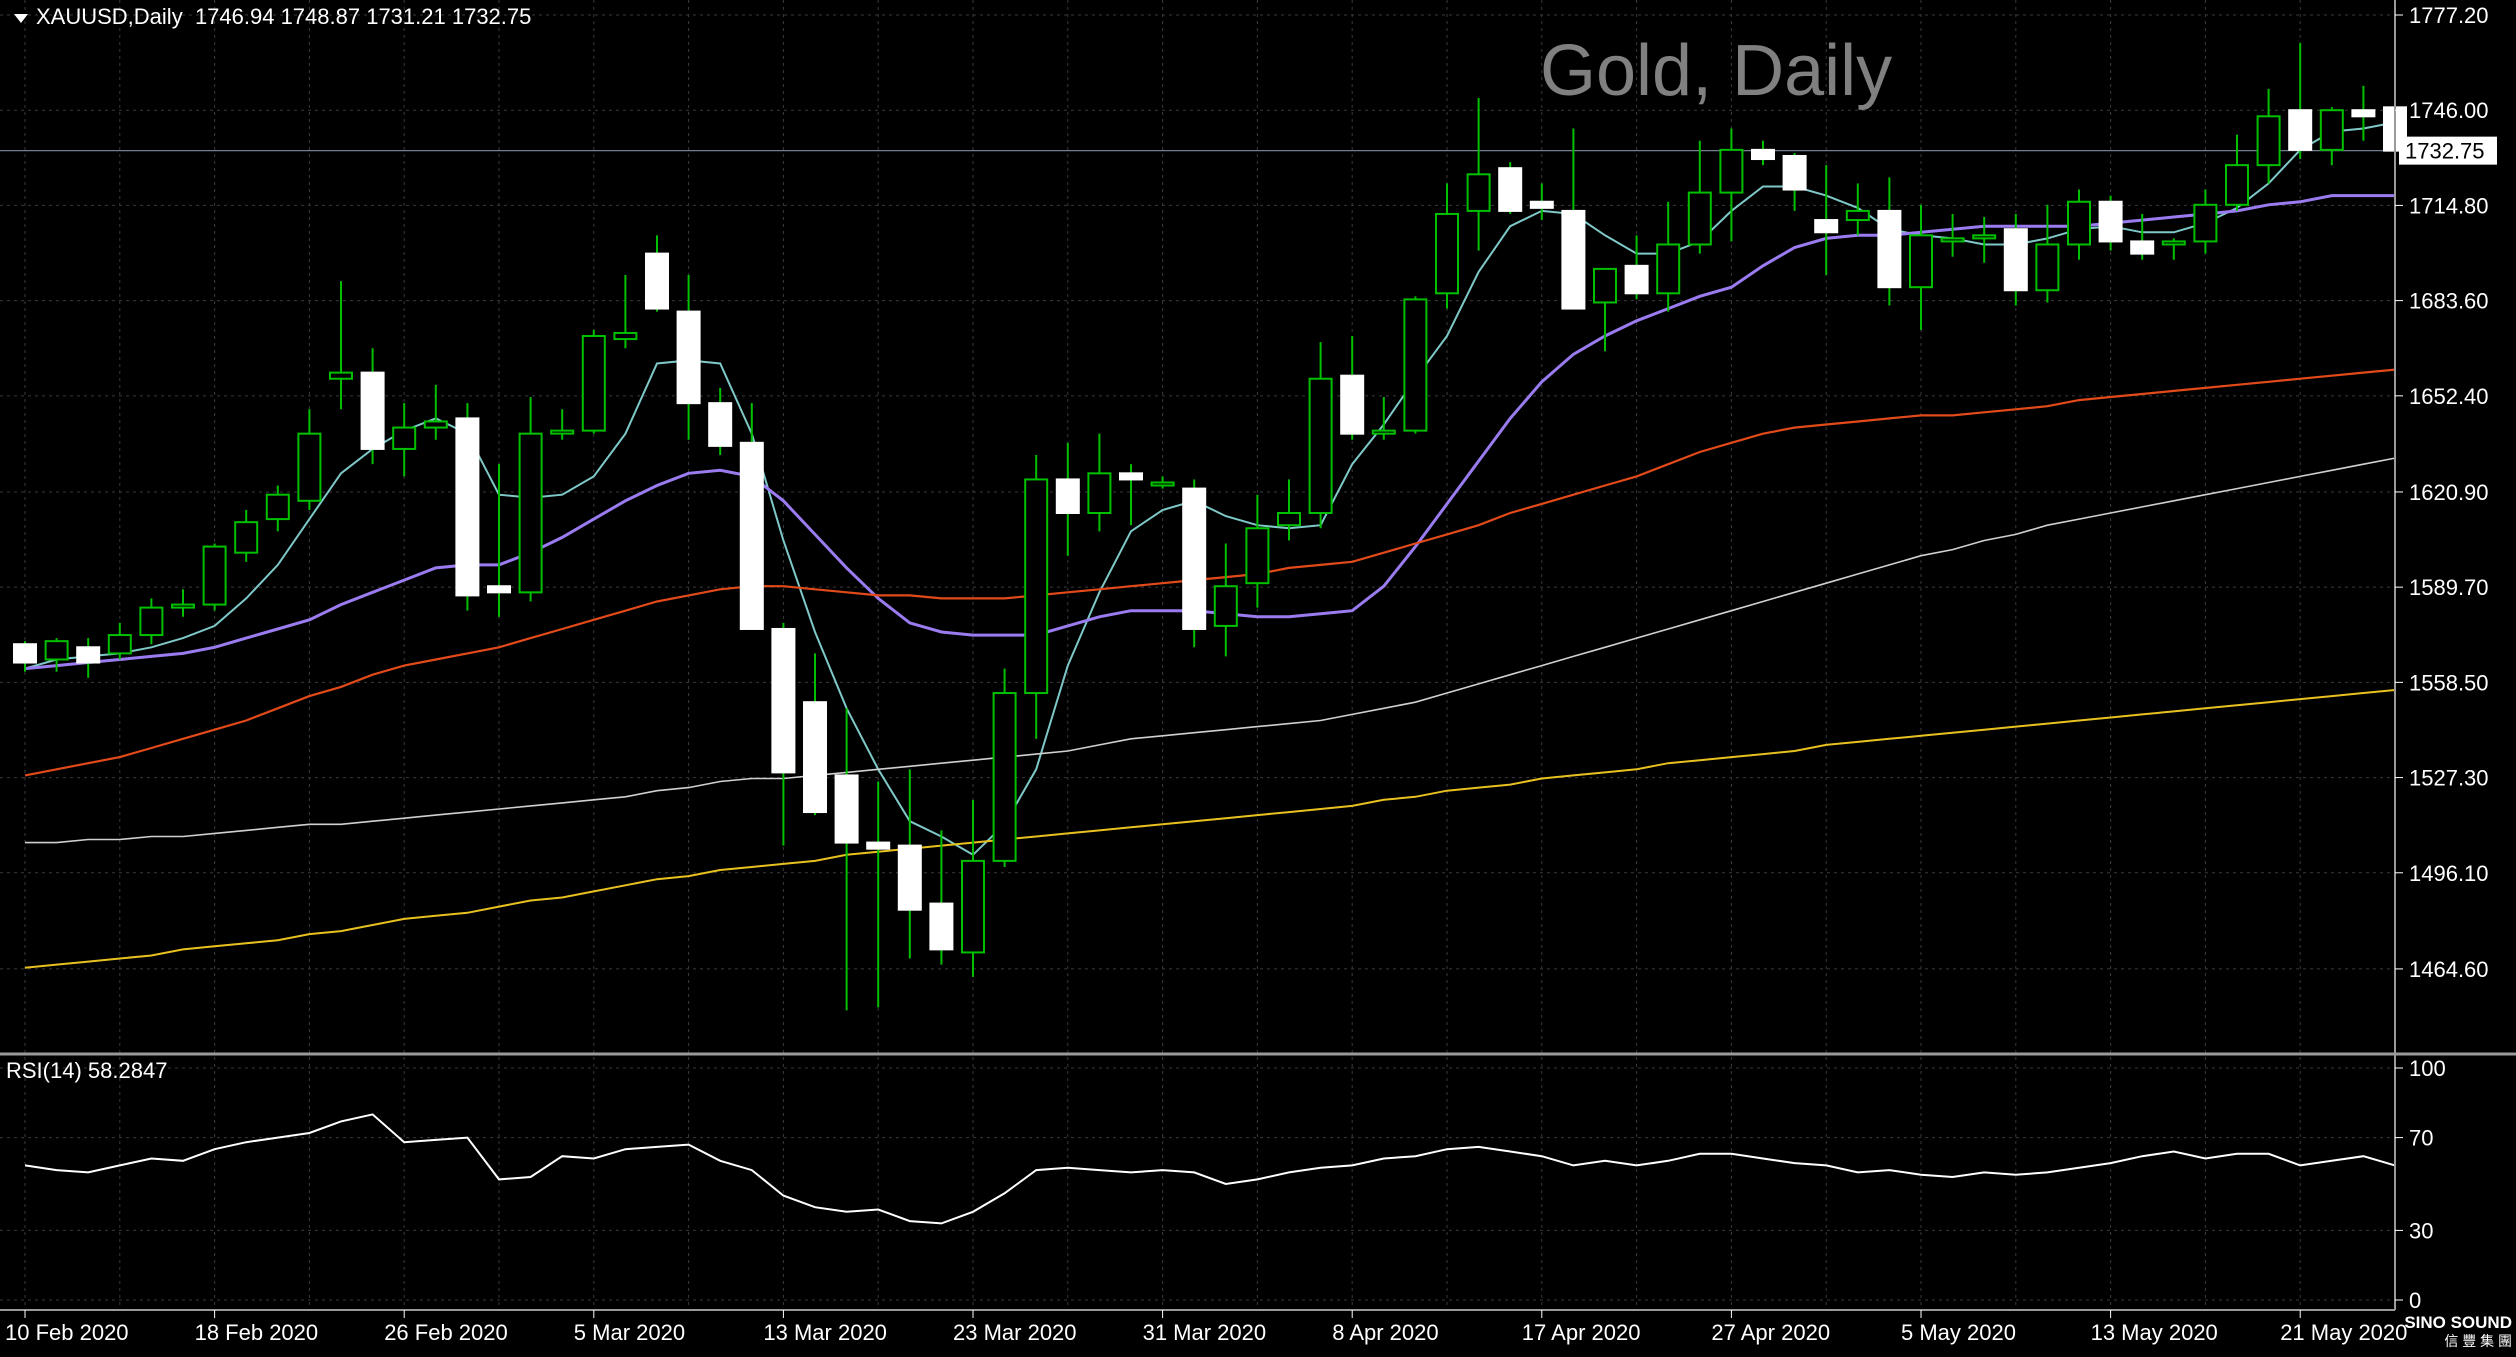 This screenshot has height=1357, width=2516. What do you see at coordinates (2449, 587) in the screenshot?
I see `price-tick-label: 1589.70` at bounding box center [2449, 587].